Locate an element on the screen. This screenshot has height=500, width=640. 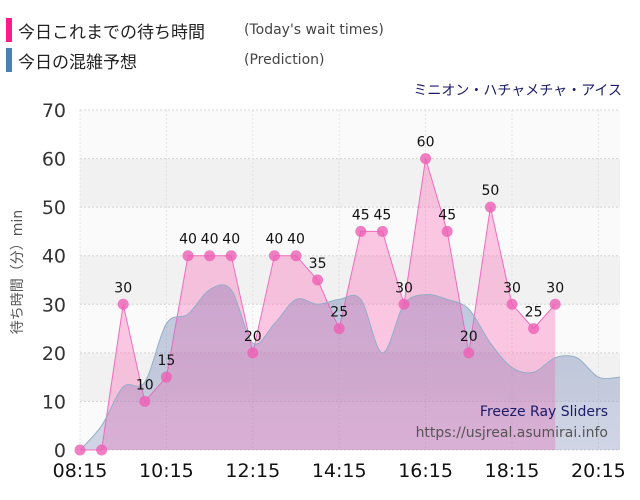
legend-today: 今日これまでの待ち時間 (Today's wait times) is located at coordinates (195, 30).